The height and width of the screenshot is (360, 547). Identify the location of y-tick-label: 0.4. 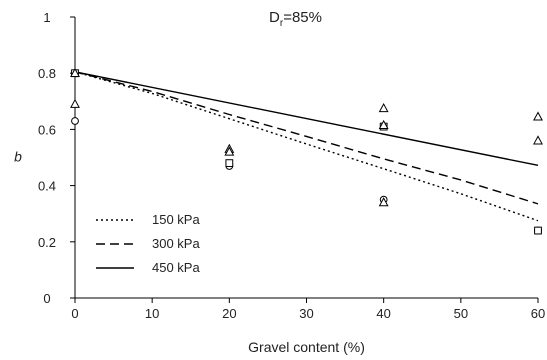
(47, 186).